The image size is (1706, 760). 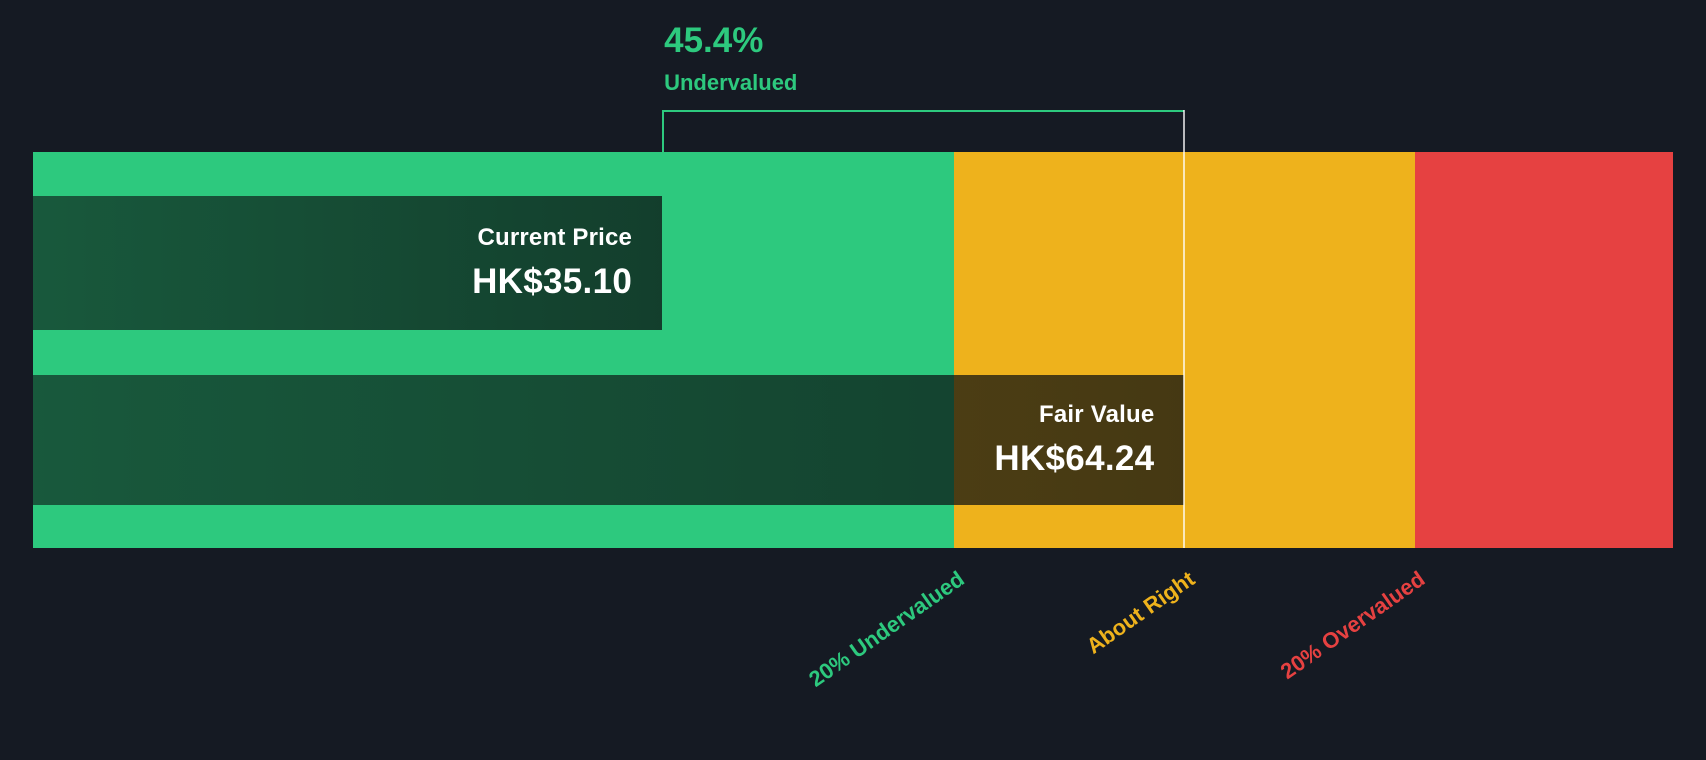 What do you see at coordinates (348, 263) in the screenshot?
I see `current-price-bar: Current Price HK$35.10` at bounding box center [348, 263].